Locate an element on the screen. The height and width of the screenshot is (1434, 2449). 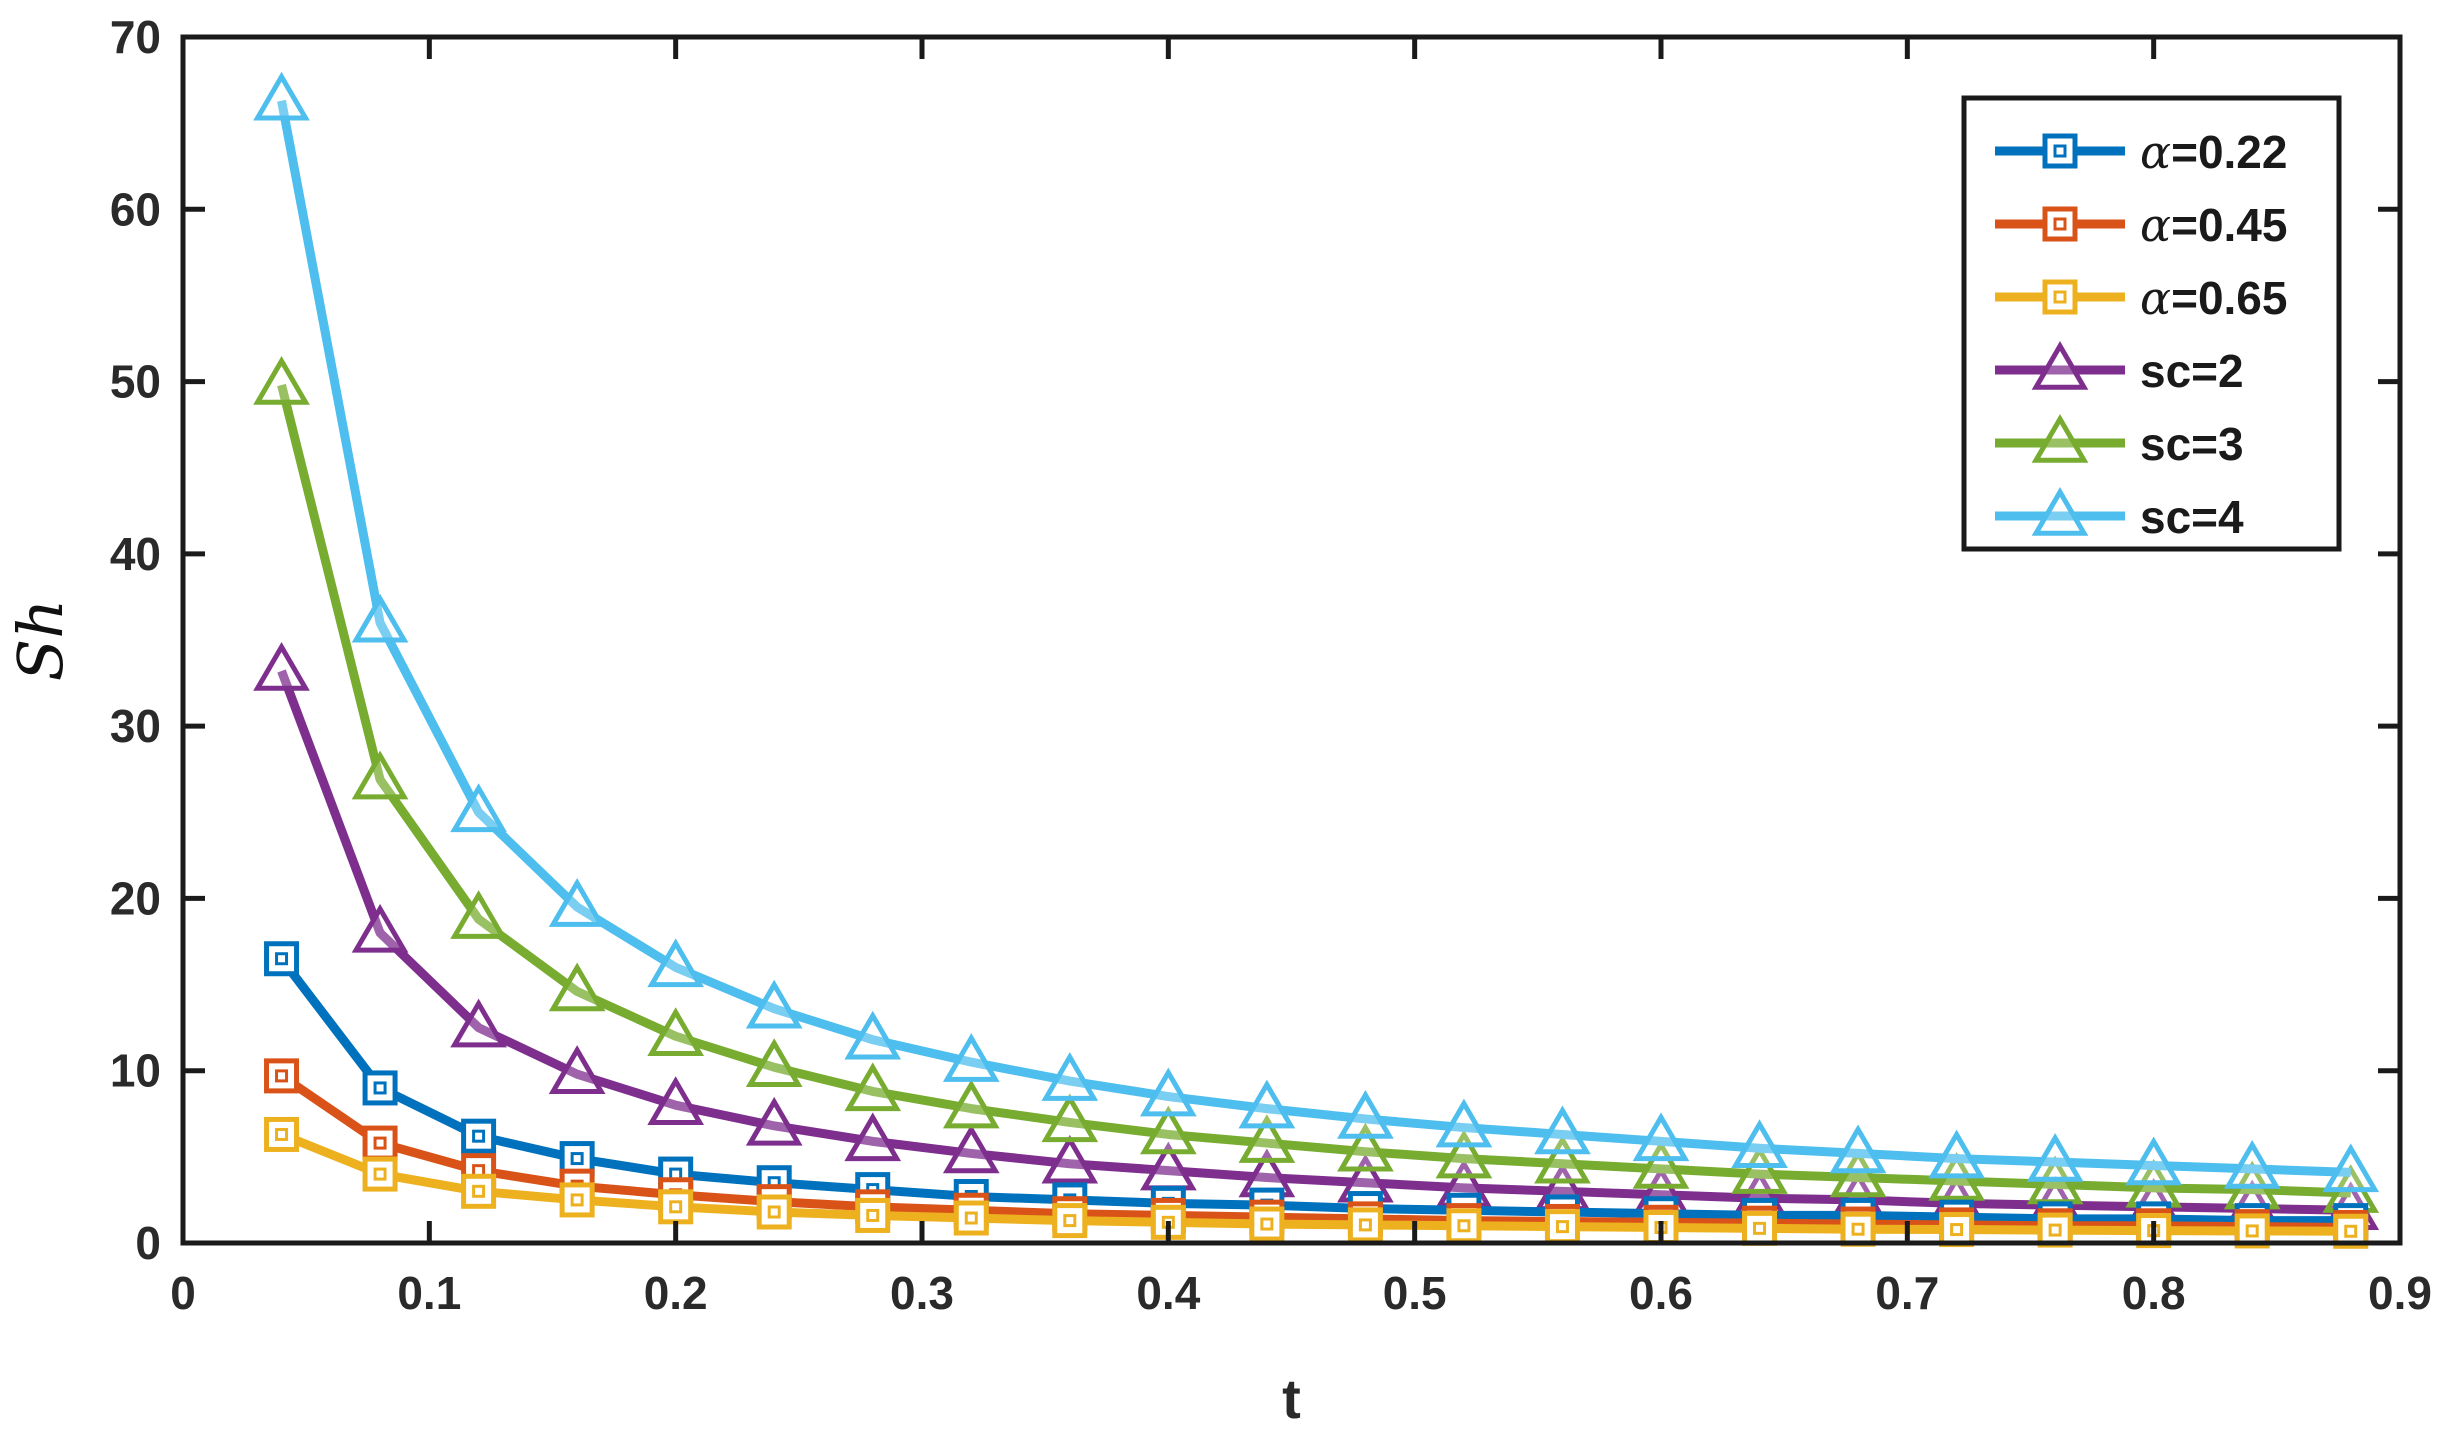
x-tick-label: 0.9 is located at coordinates (2400, 1293).